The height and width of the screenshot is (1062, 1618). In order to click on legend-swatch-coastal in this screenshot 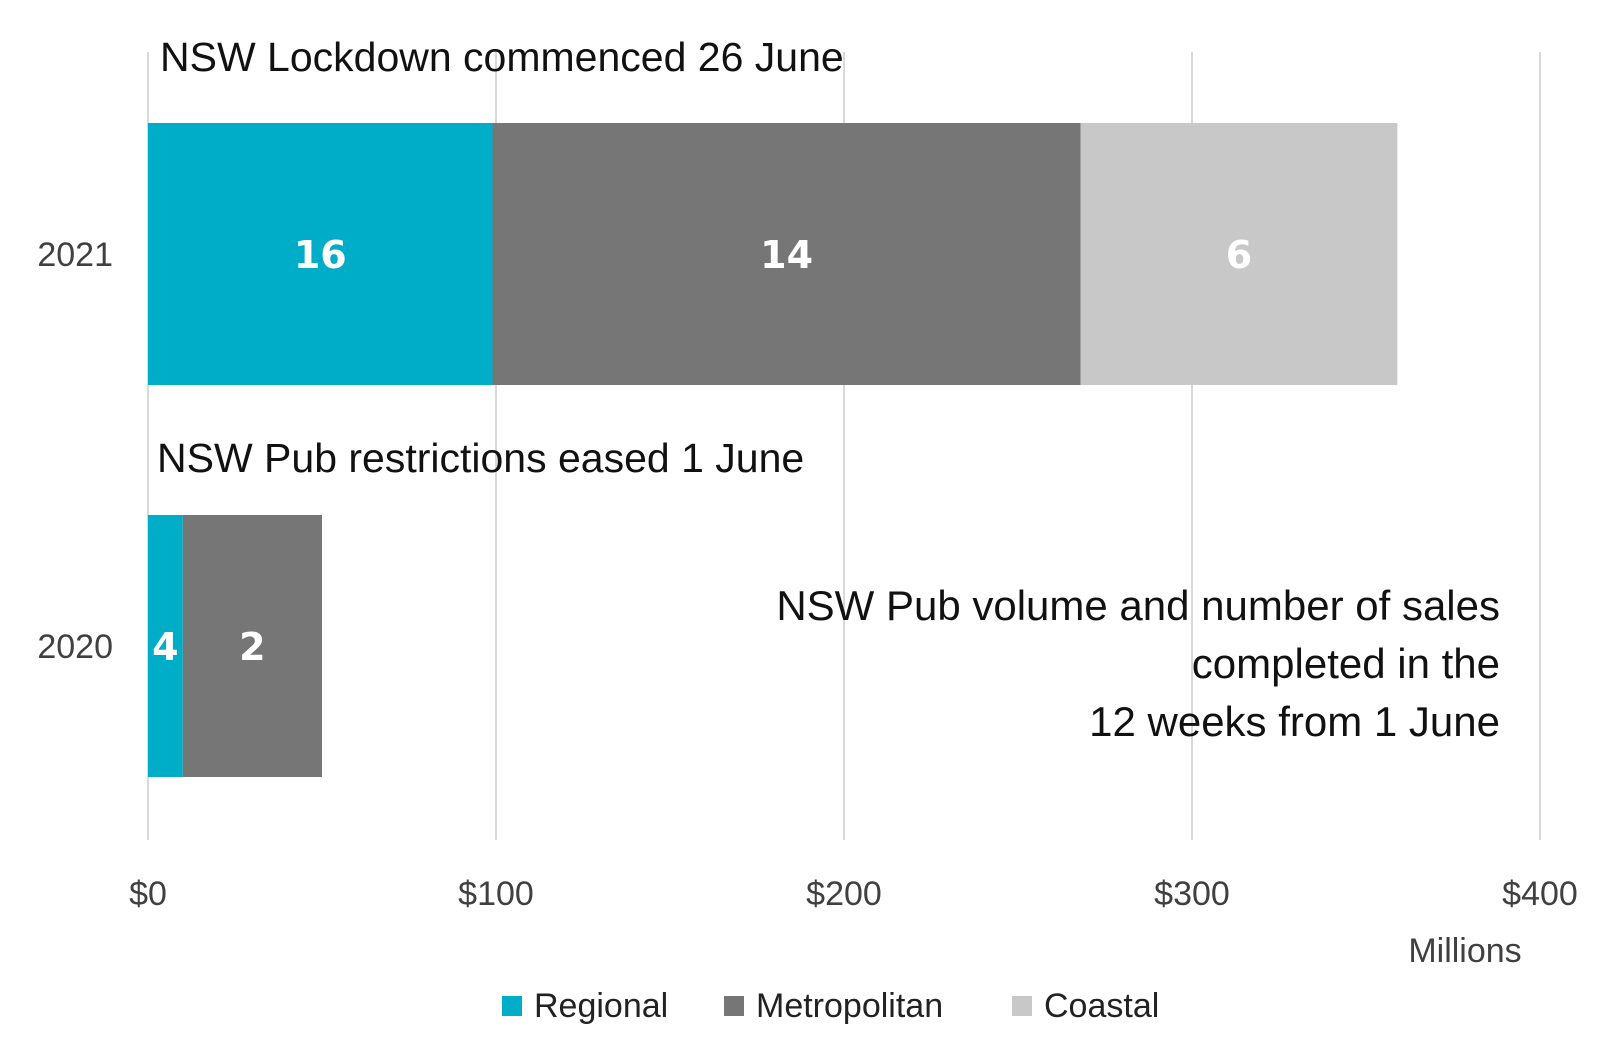, I will do `click(1022, 1006)`.